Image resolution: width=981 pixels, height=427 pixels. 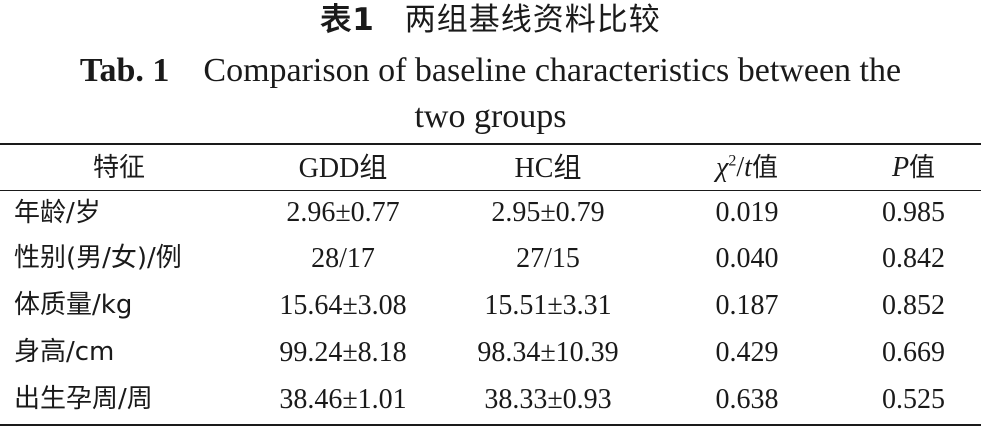 I want to click on row-stat-value: 0.019, so click(x=747, y=212).